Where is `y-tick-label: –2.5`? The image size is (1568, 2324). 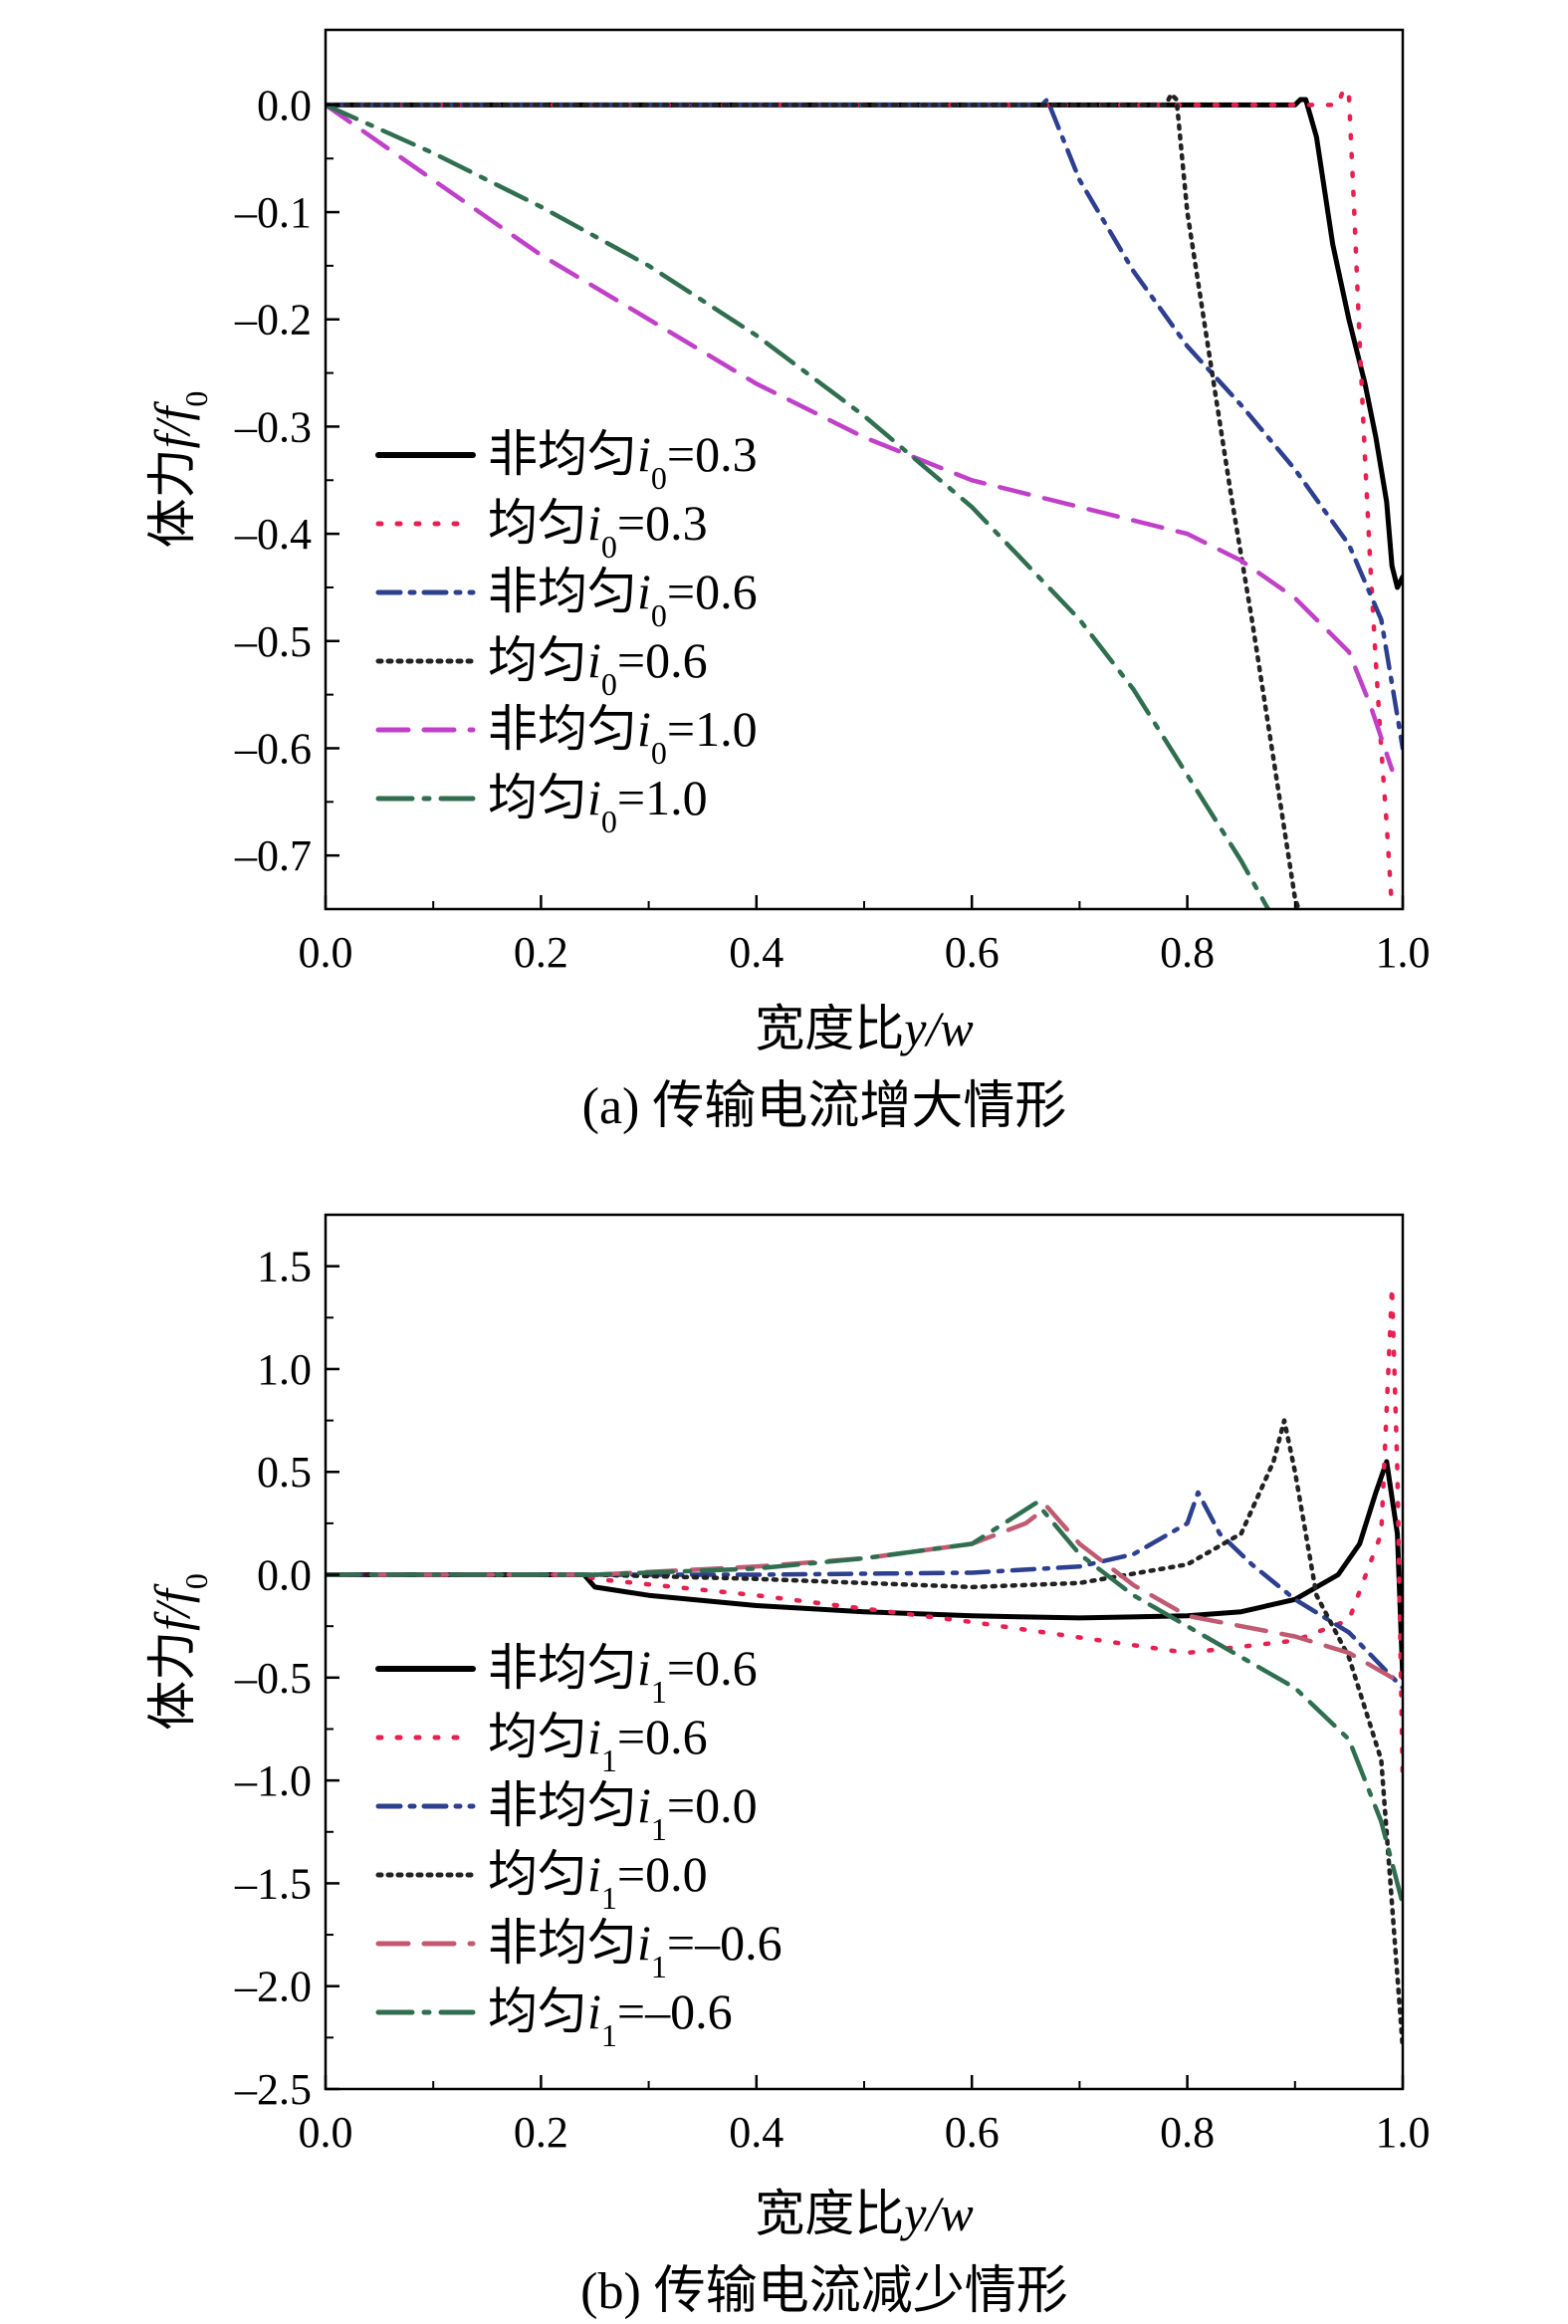 y-tick-label: –2.5 is located at coordinates (273, 2089).